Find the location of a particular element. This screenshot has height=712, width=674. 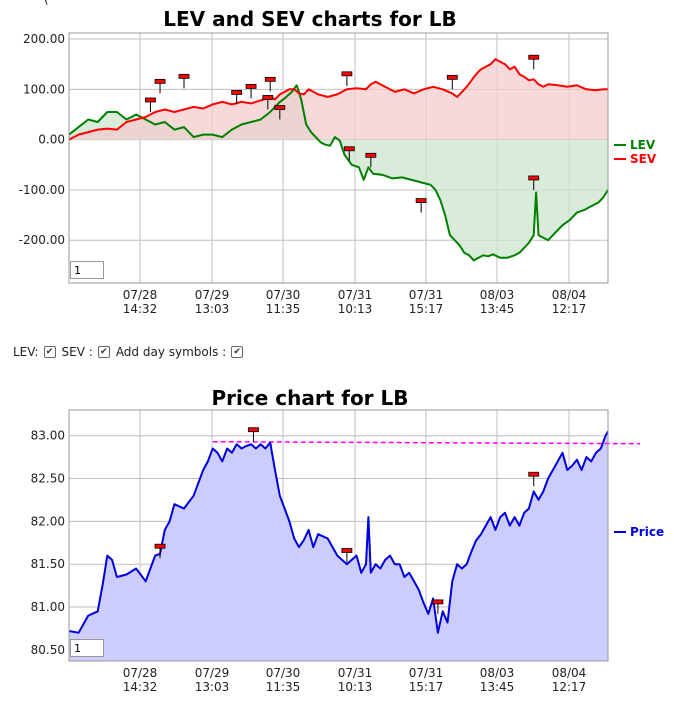

day-symbols-checkbox-label: Add day symbols : is located at coordinates (171, 352).